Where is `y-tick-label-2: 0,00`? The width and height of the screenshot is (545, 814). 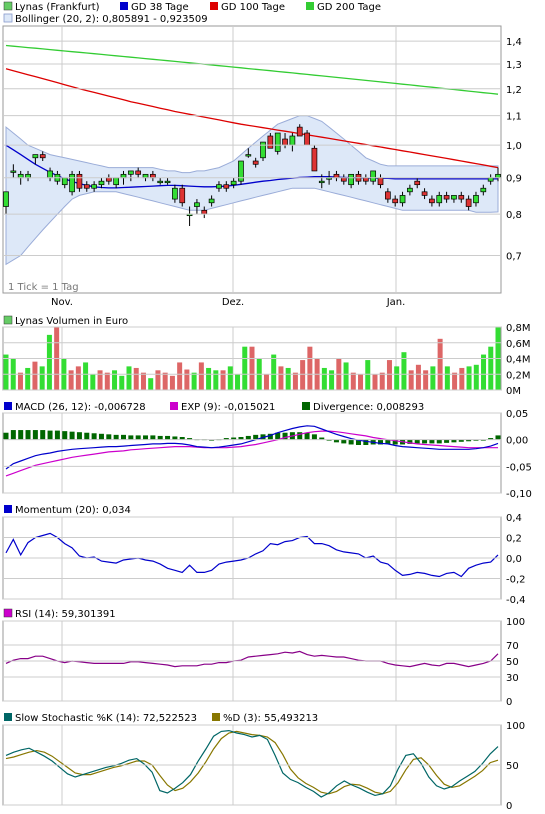
y-tick-label-2: 0,00 is located at coordinates (517, 441).